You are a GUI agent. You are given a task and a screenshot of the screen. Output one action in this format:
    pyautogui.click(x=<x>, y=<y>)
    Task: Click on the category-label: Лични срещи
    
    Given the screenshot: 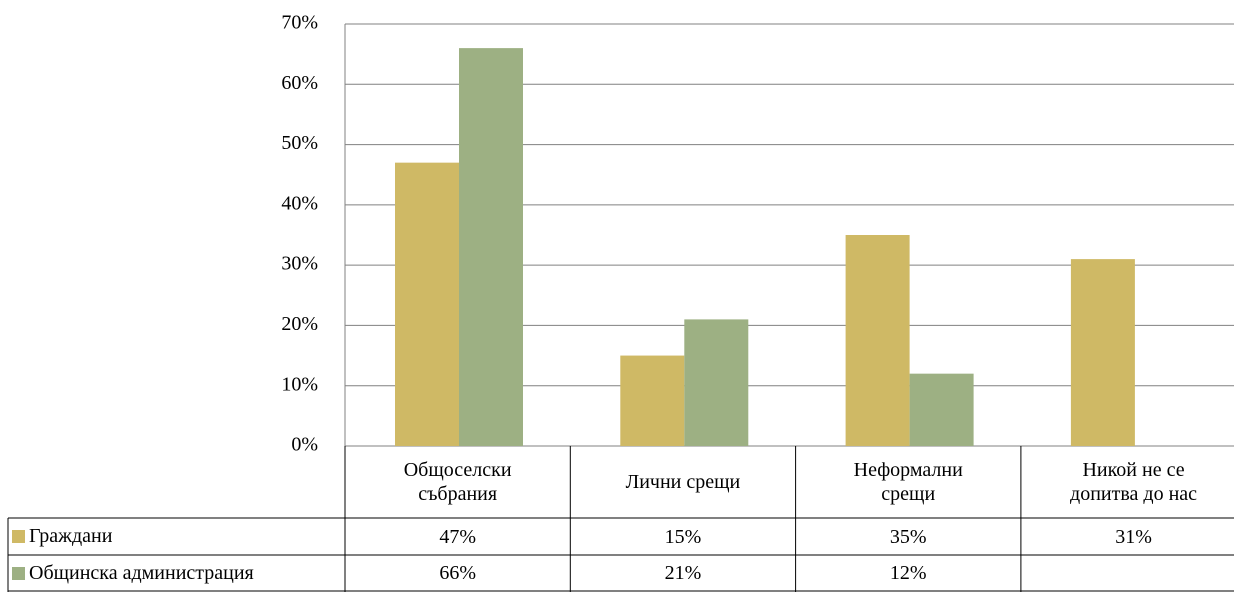 What is the action you would take?
    pyautogui.click(x=682, y=482)
    